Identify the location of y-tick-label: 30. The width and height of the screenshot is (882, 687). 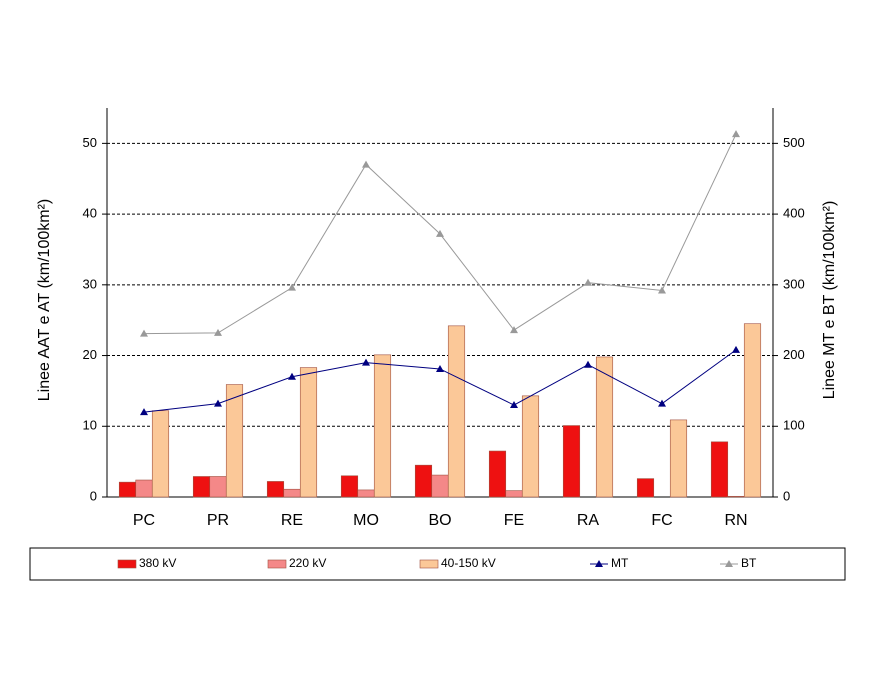
(90, 283).